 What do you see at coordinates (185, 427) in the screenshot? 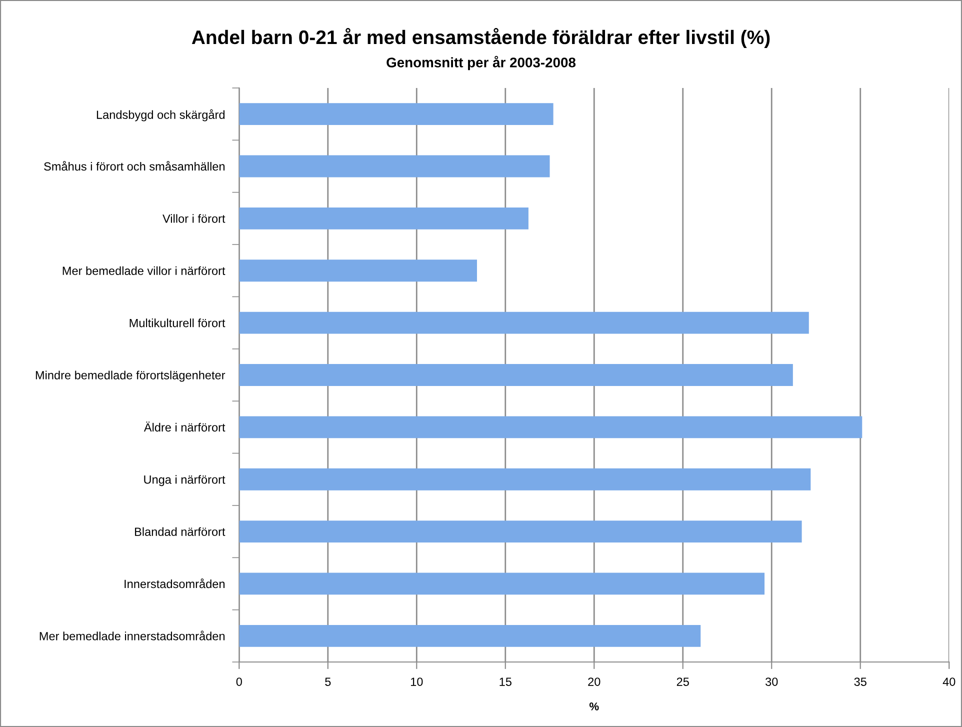
I see `y-tick-label: Äldre i närförort` at bounding box center [185, 427].